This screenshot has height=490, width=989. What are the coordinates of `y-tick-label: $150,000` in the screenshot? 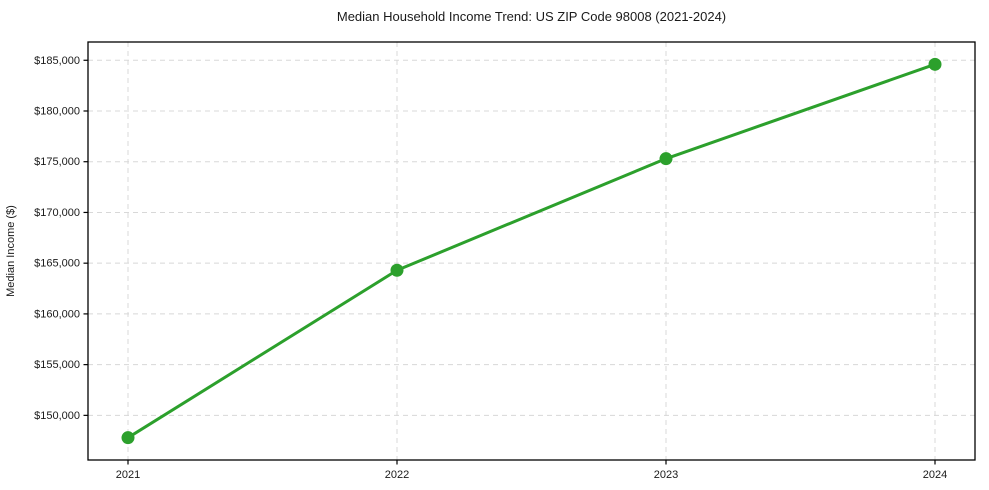 It's located at (57, 416).